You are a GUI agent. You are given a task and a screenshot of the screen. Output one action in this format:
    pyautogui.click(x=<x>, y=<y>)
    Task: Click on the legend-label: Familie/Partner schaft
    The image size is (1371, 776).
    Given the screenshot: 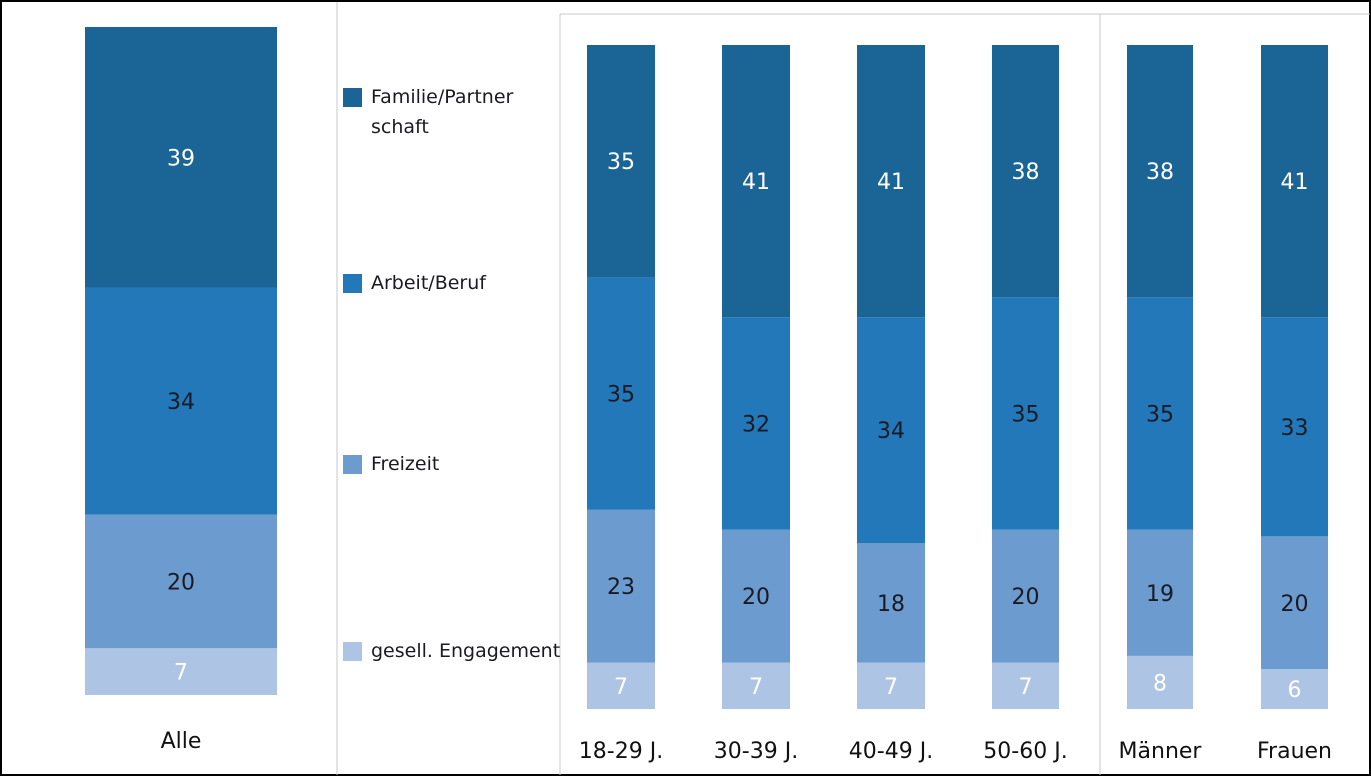 What is the action you would take?
    pyautogui.click(x=442, y=112)
    